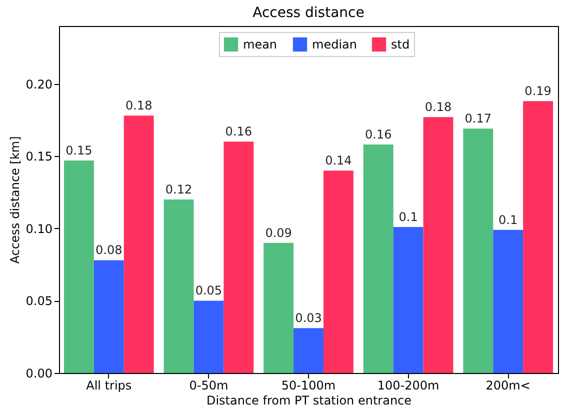 The height and width of the screenshot is (412, 562). I want to click on x-tick-label: 0-50m, so click(208, 385).